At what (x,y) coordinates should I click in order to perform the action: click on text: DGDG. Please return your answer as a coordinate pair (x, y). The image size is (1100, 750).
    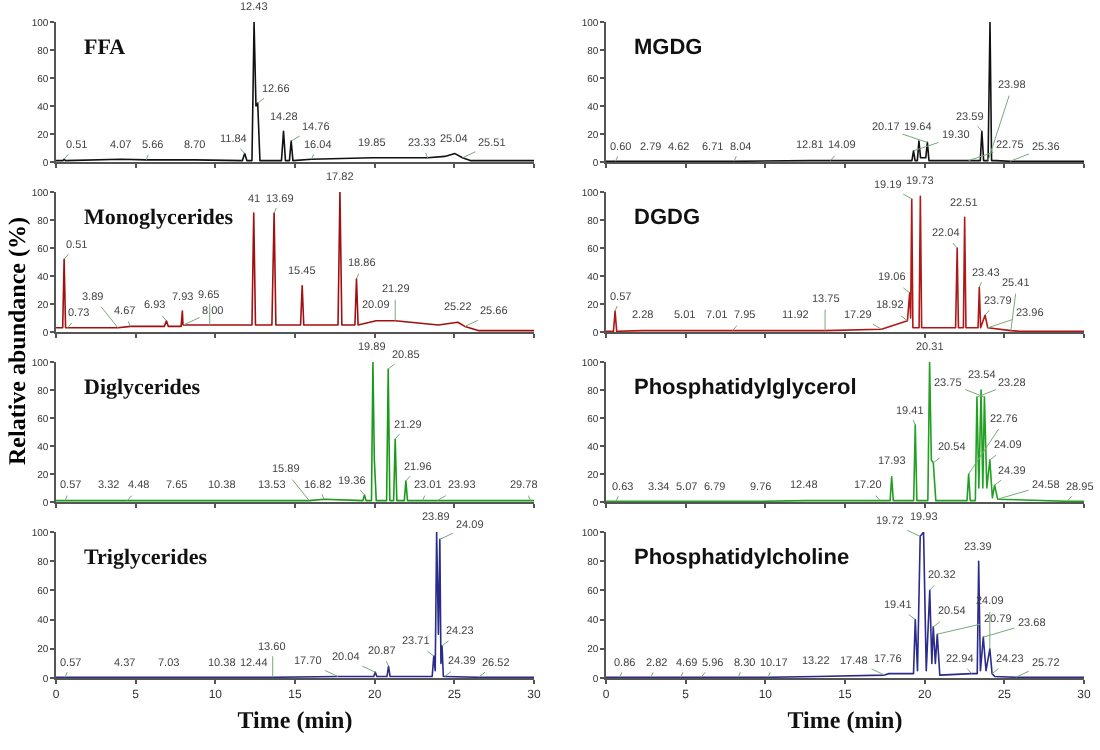
    Looking at the image, I should click on (667, 218).